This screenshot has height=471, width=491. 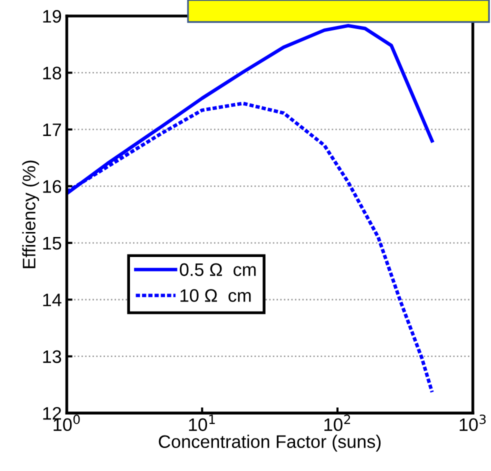 I want to click on y-axis-title: Efficiency (%), so click(x=31, y=214).